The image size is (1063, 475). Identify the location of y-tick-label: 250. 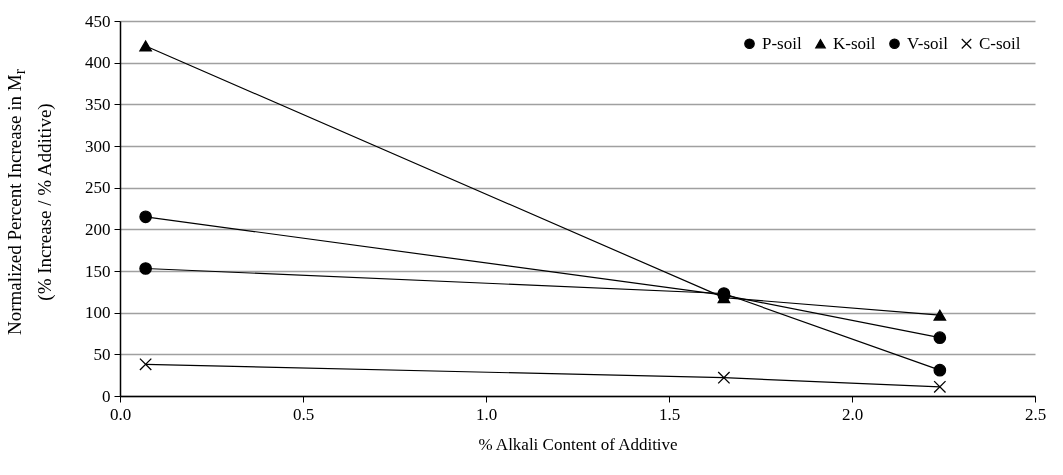
(98, 188).